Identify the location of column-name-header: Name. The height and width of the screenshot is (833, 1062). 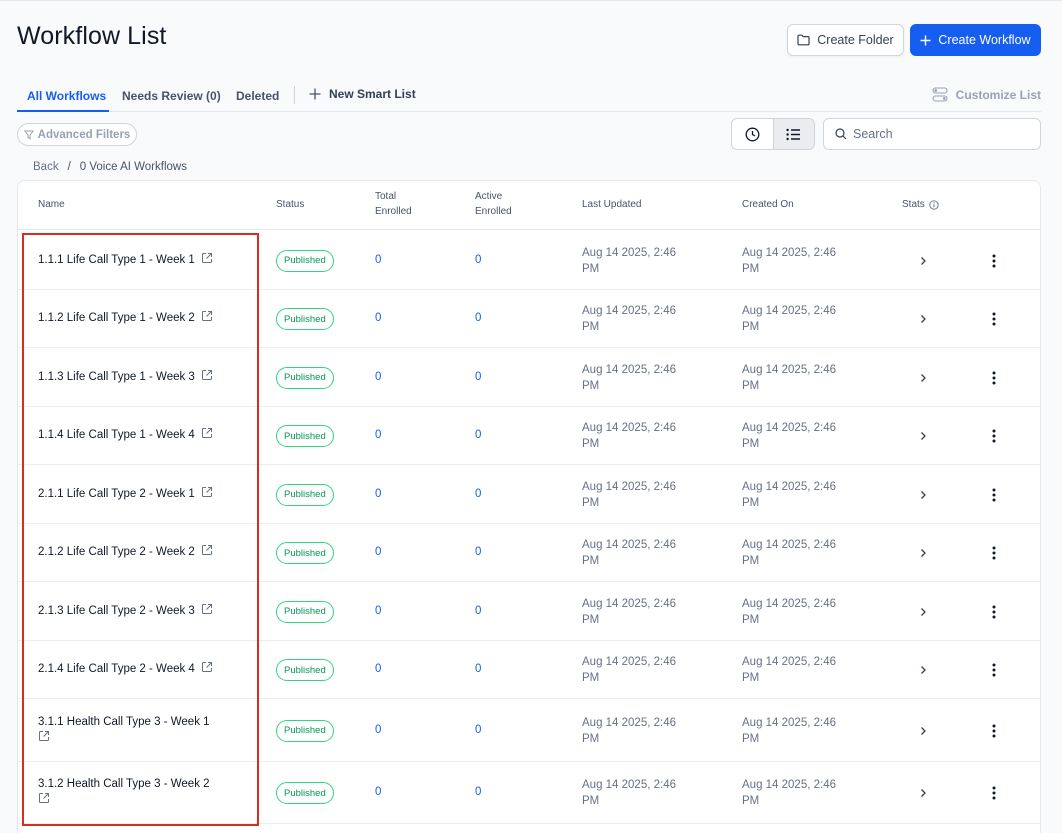
(51, 204).